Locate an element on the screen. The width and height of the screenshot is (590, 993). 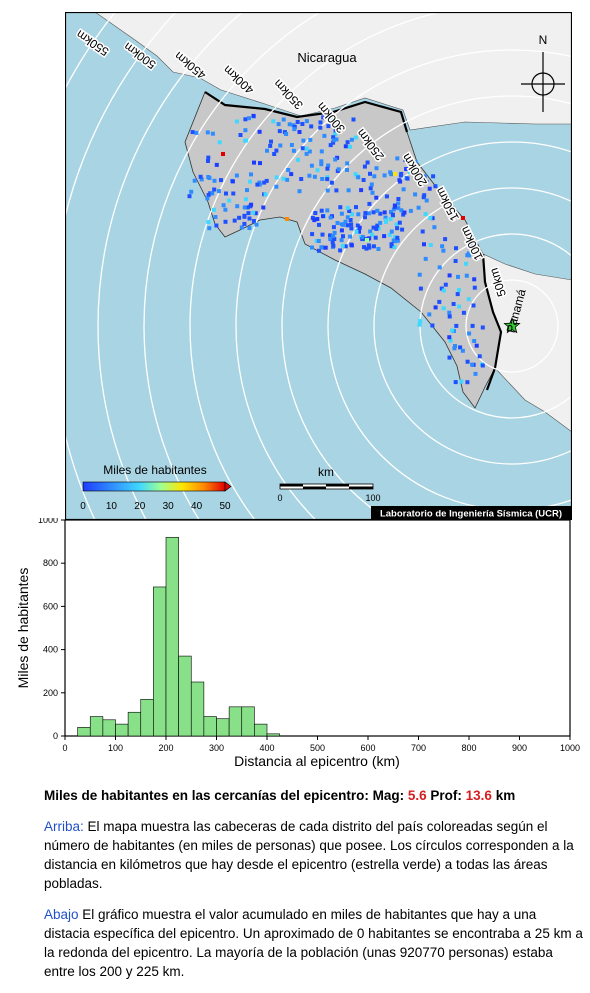
country-label-nicaragua: Nicaragua is located at coordinates (327, 57).